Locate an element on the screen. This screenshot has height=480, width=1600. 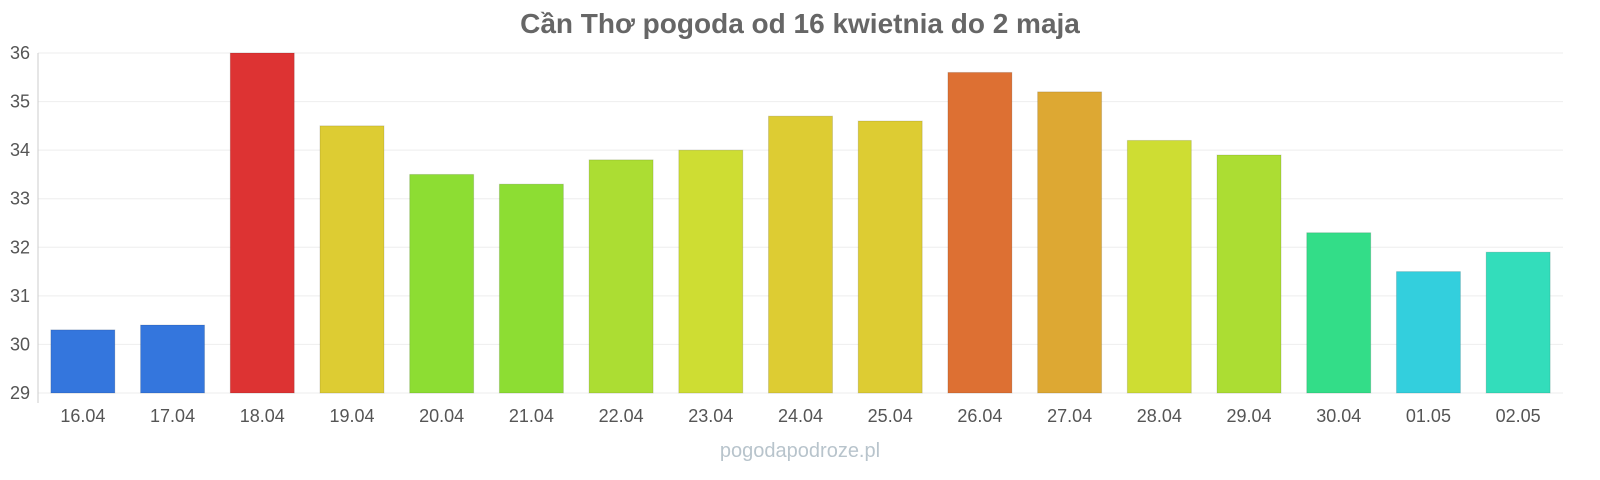
y-tick-label: 32 is located at coordinates (20, 247).